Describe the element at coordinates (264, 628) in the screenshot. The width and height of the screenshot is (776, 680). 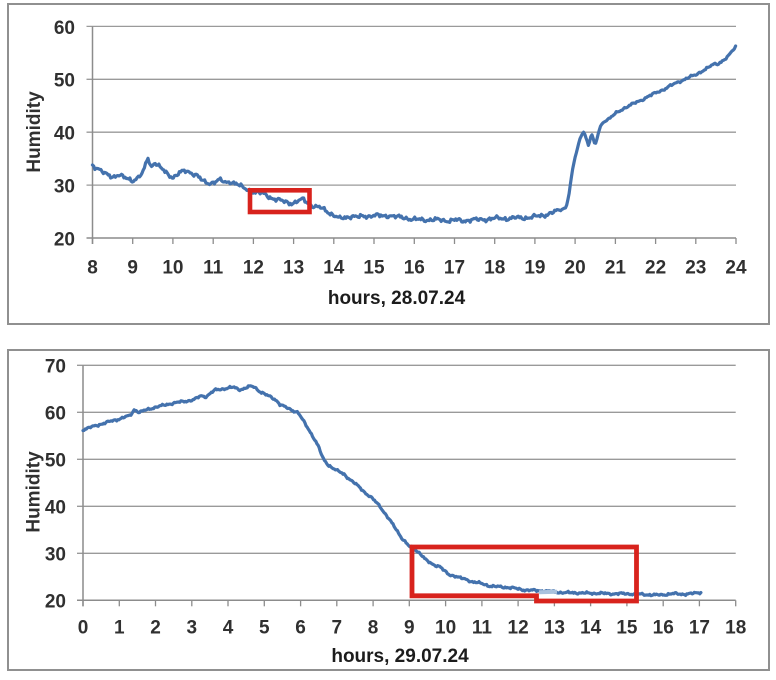
I see `svg-text: 5` at that location.